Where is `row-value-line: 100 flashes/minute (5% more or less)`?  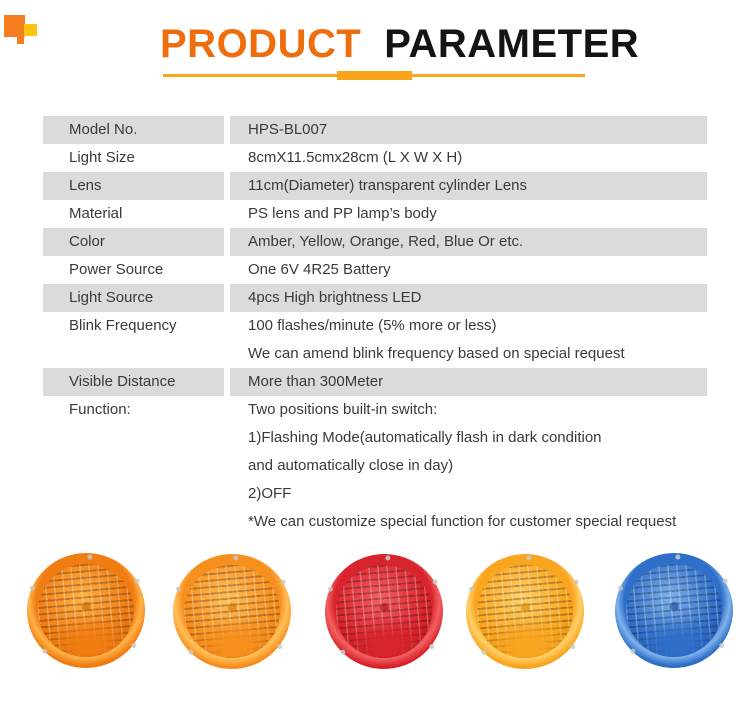 row-value-line: 100 flashes/minute (5% more or less) is located at coordinates (372, 325).